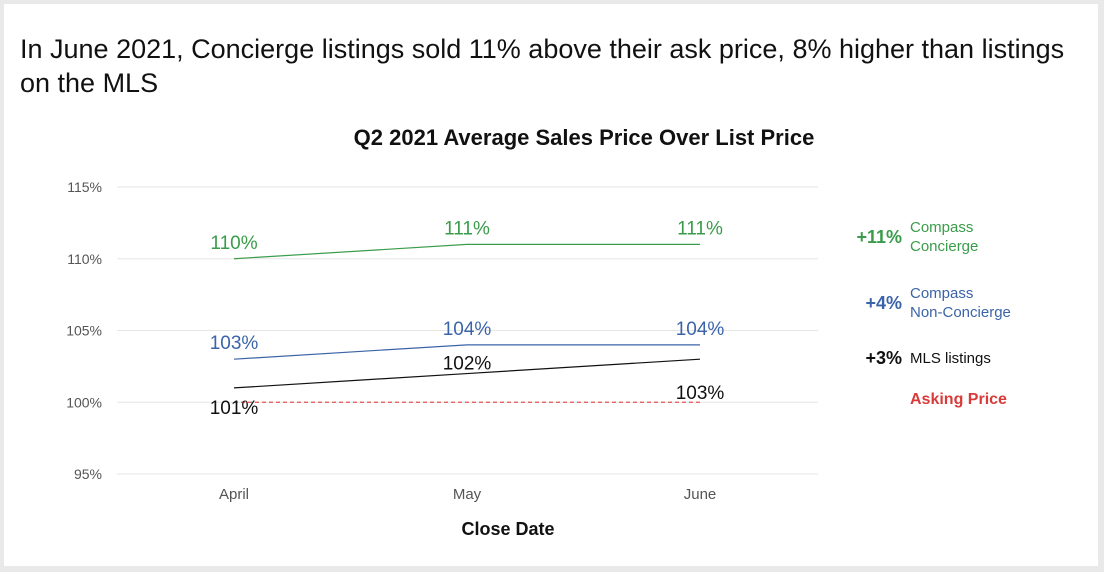 Image resolution: width=1104 pixels, height=572 pixels. What do you see at coordinates (958, 399) in the screenshot?
I see `legend-label: Asking Price` at bounding box center [958, 399].